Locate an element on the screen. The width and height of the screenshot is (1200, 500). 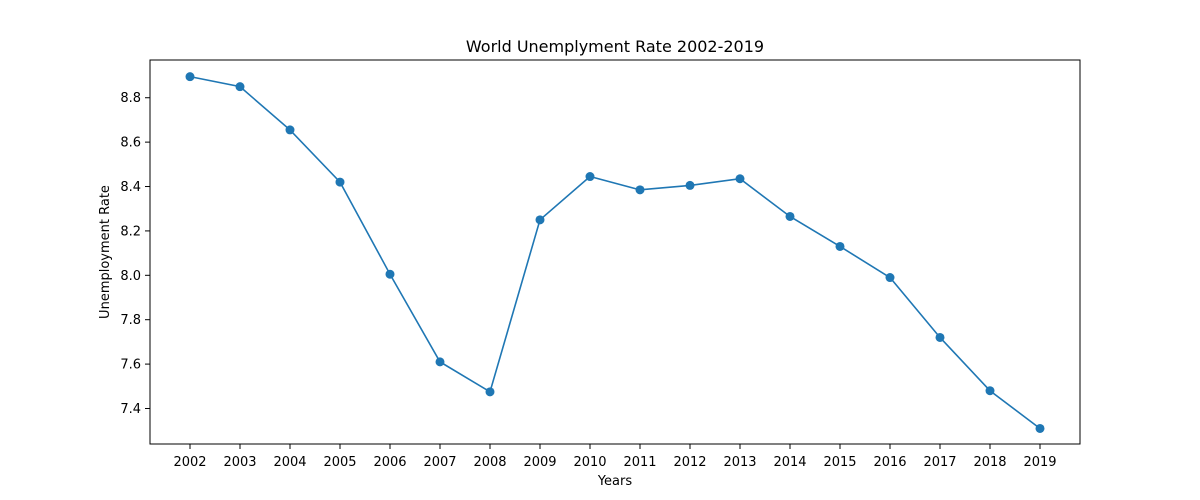
chart-title: World Unemplyment Rate 2002-2019 is located at coordinates (615, 46).